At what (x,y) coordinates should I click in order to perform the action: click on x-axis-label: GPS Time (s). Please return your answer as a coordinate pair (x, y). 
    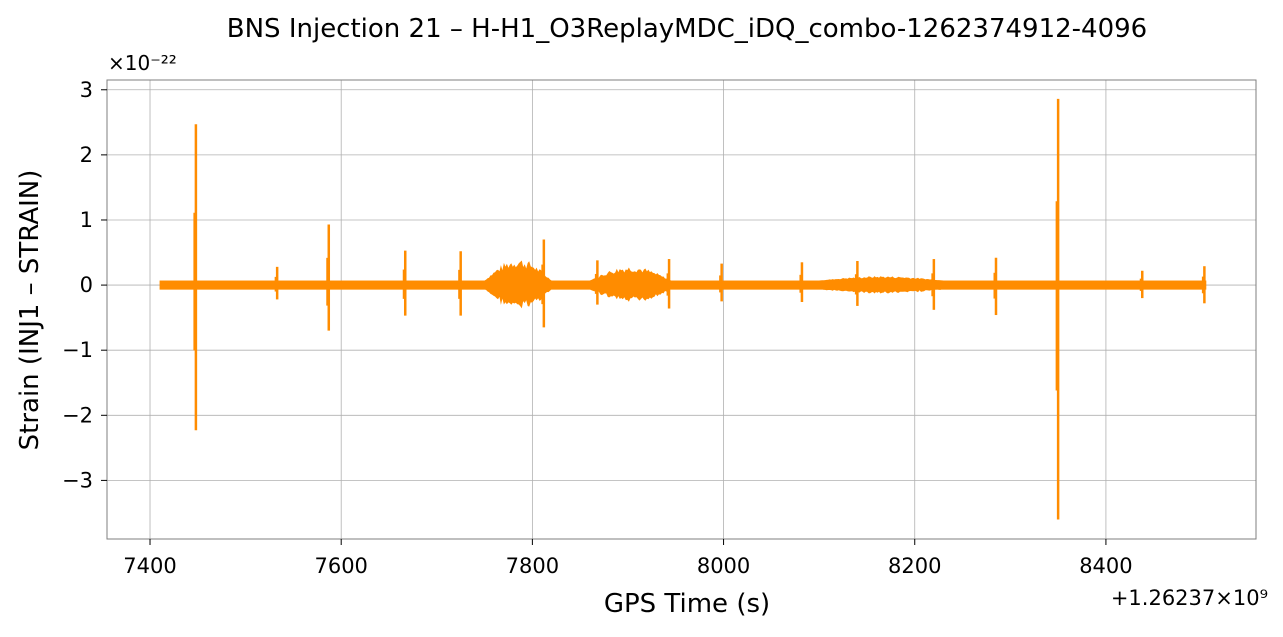
    Looking at the image, I should click on (687, 604).